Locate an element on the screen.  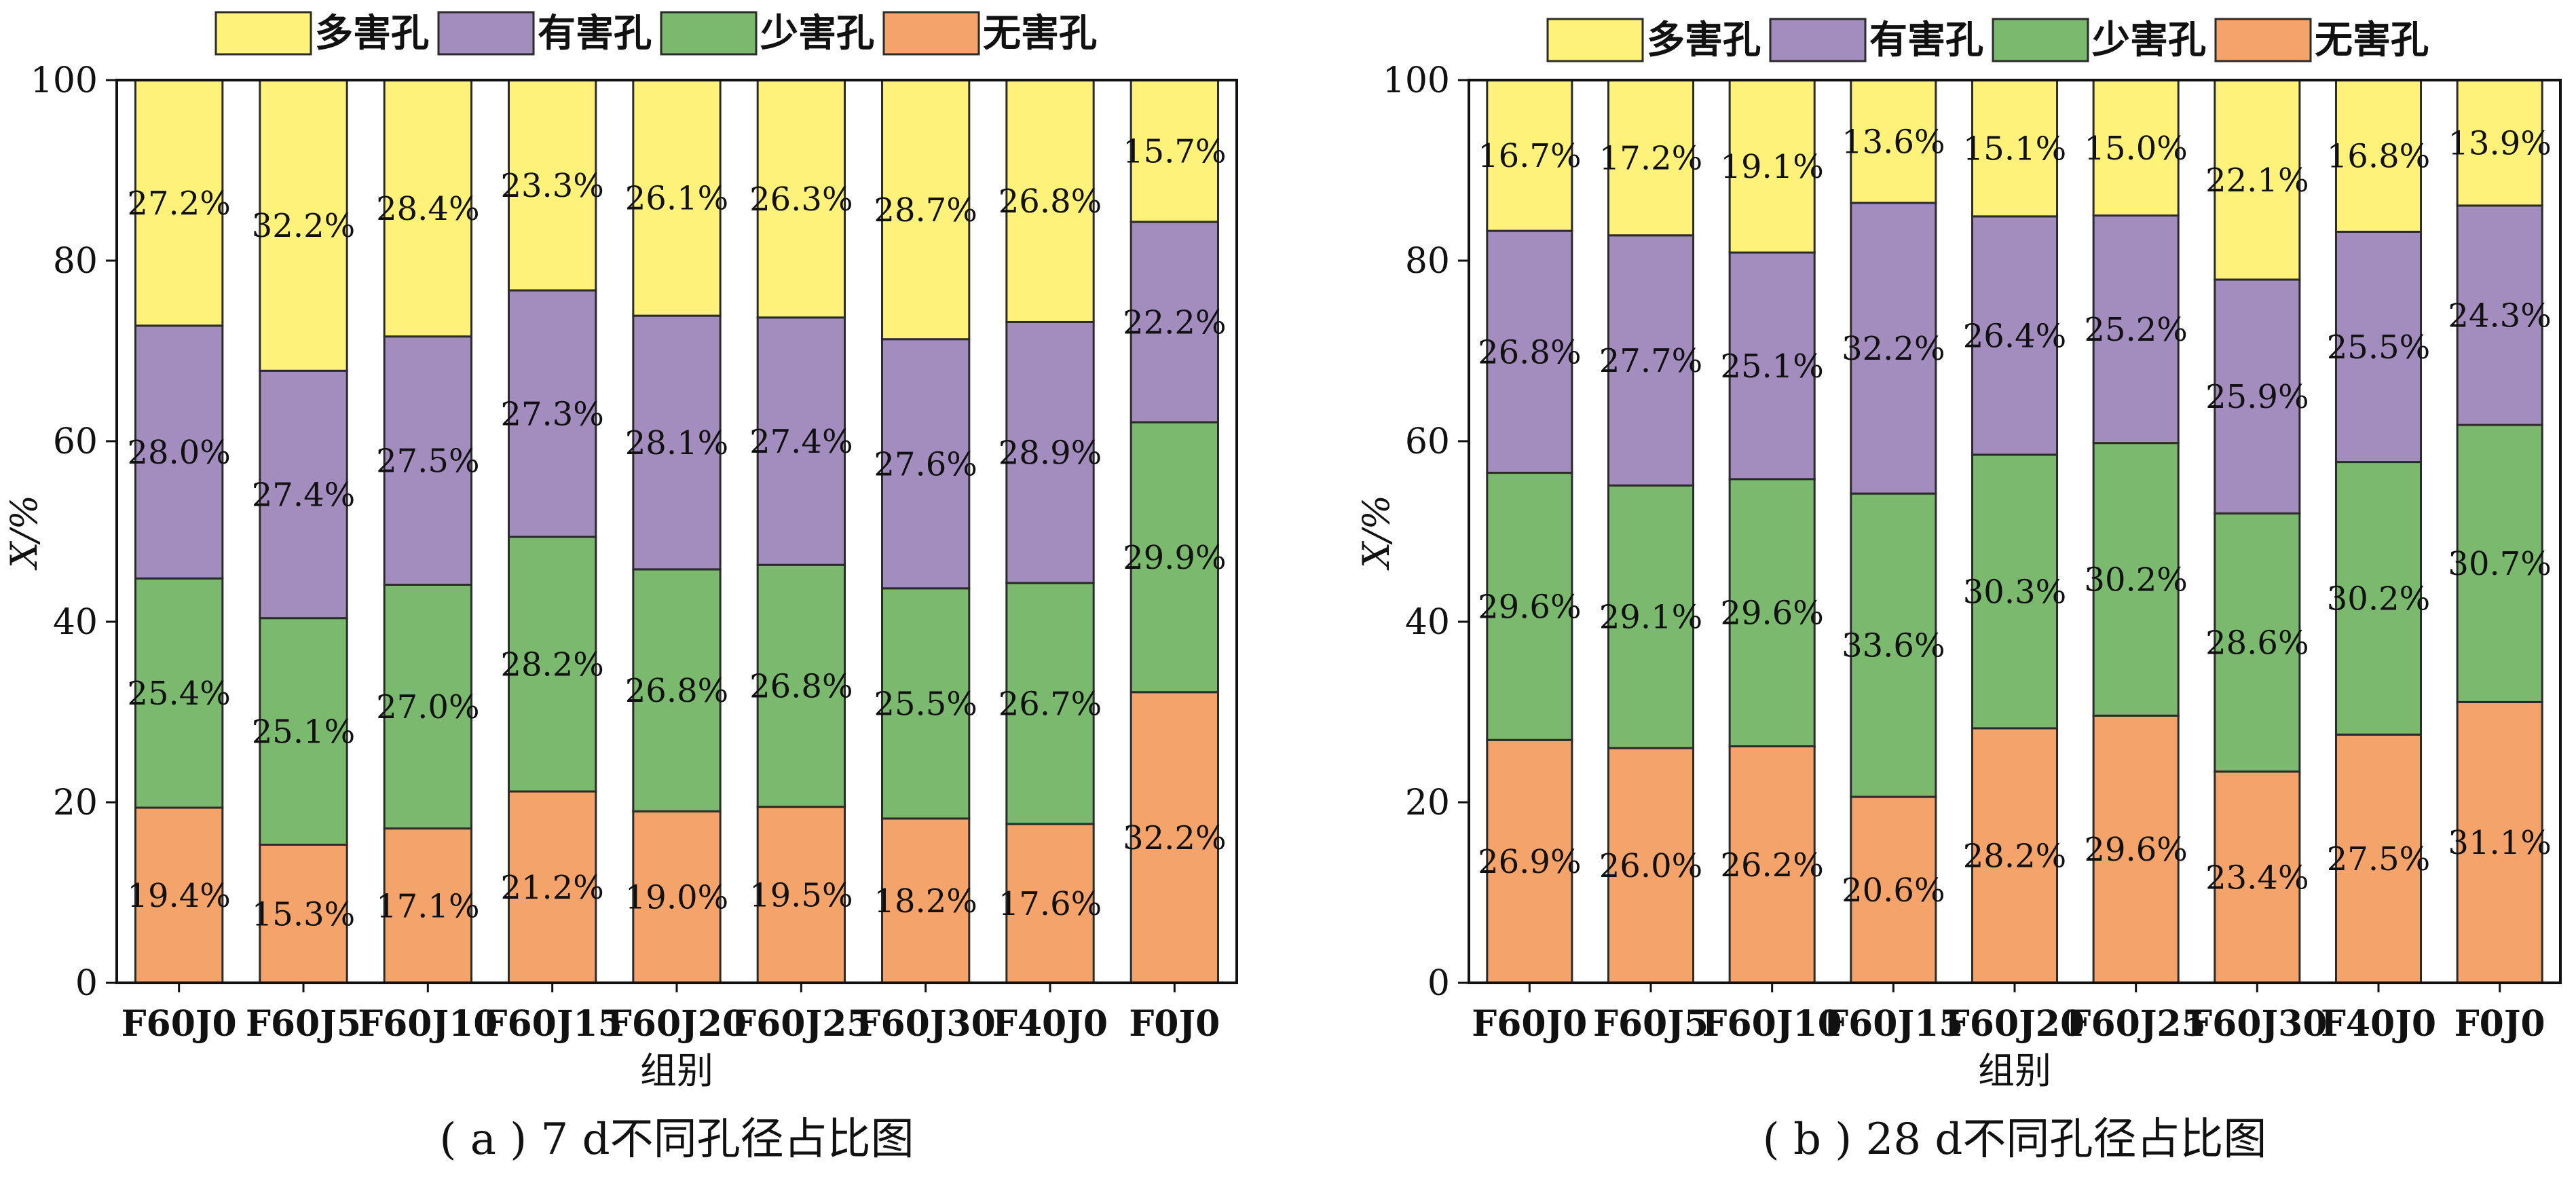
data-label: 33.6% is located at coordinates (1894, 646).